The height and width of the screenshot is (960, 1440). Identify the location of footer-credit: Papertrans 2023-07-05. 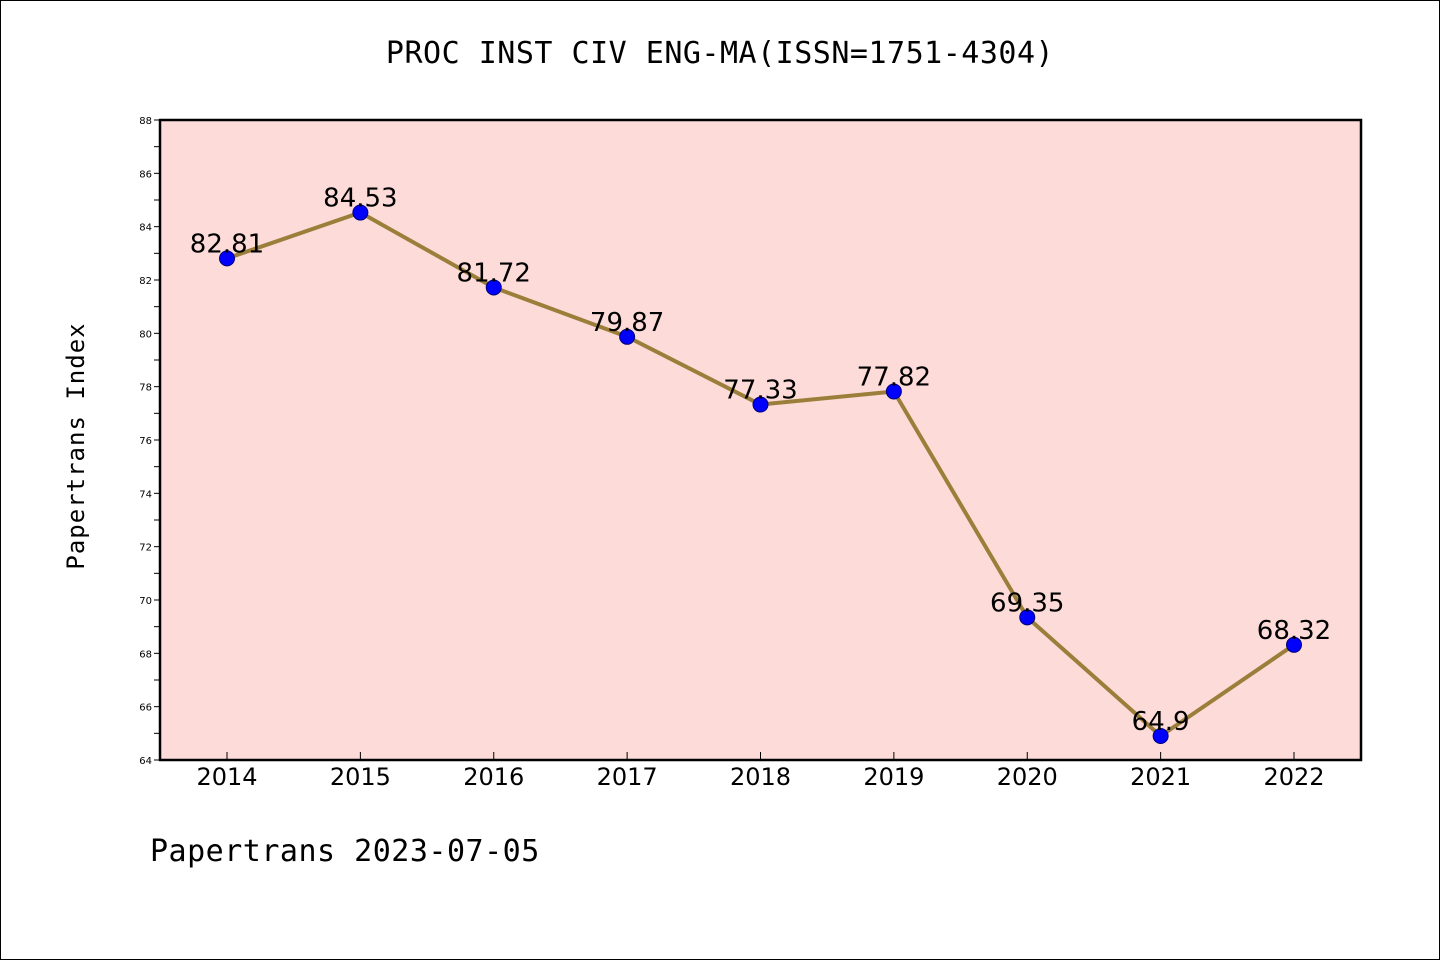
(345, 851).